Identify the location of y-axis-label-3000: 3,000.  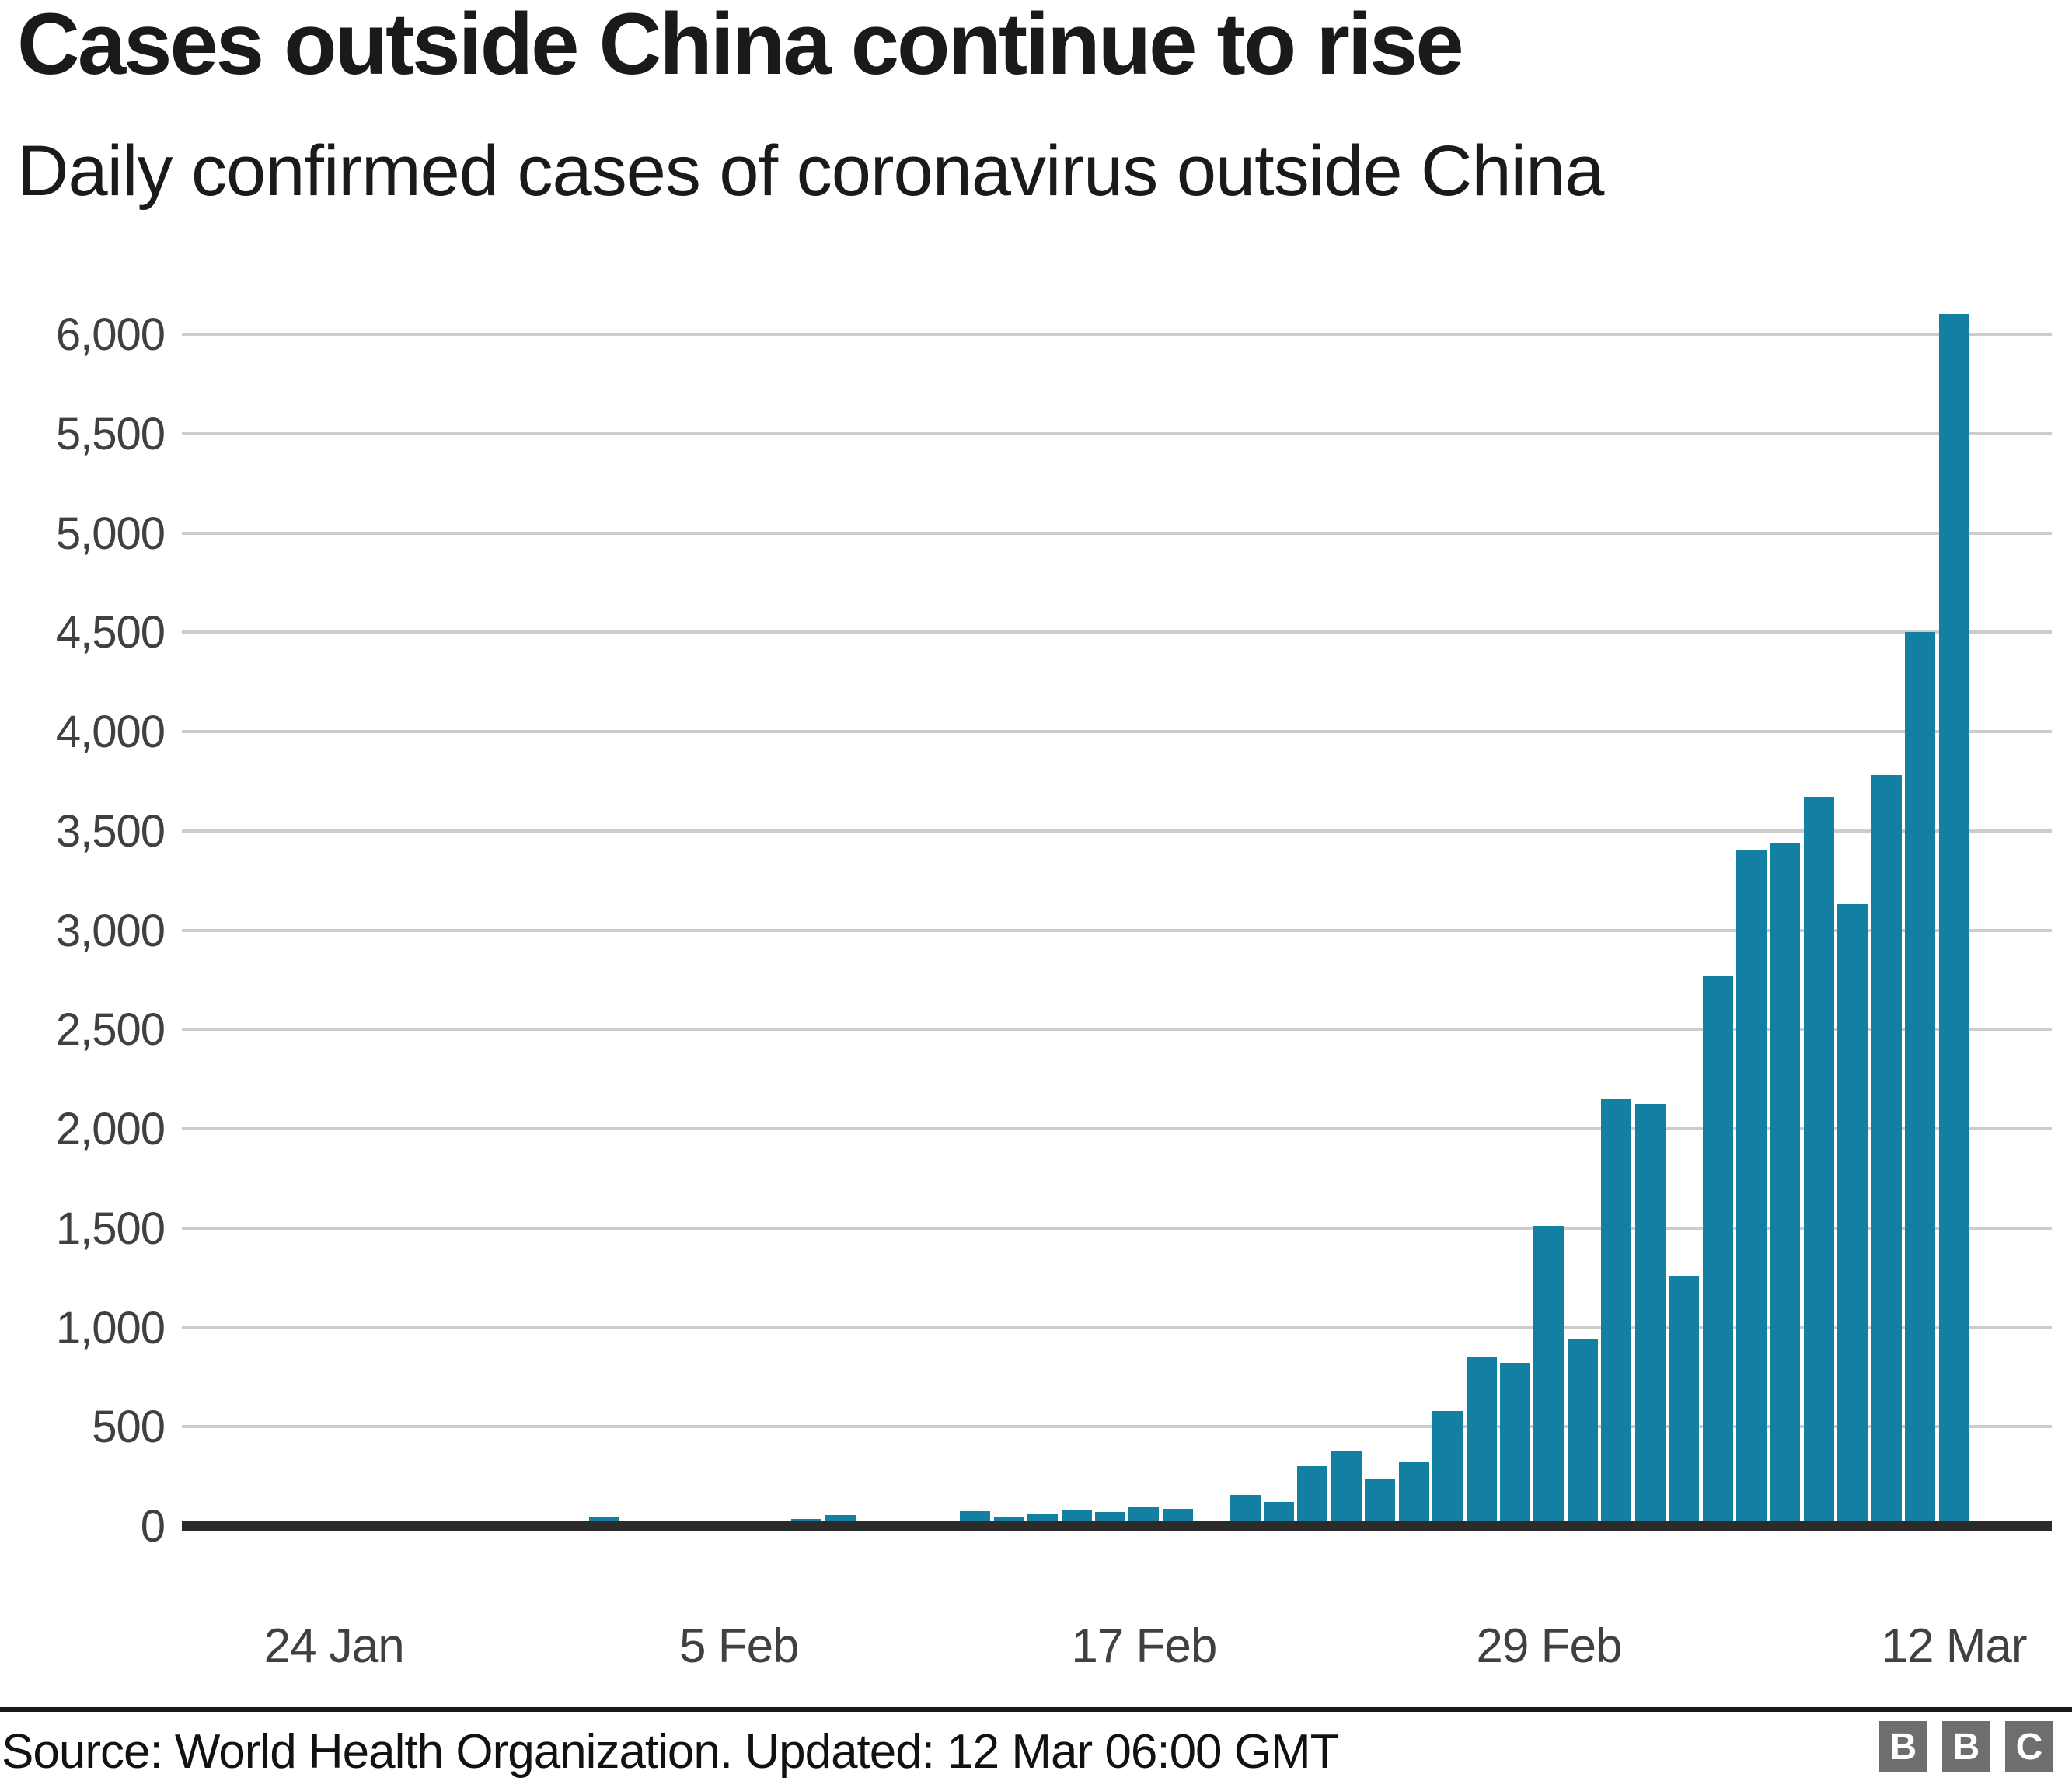
(110, 930).